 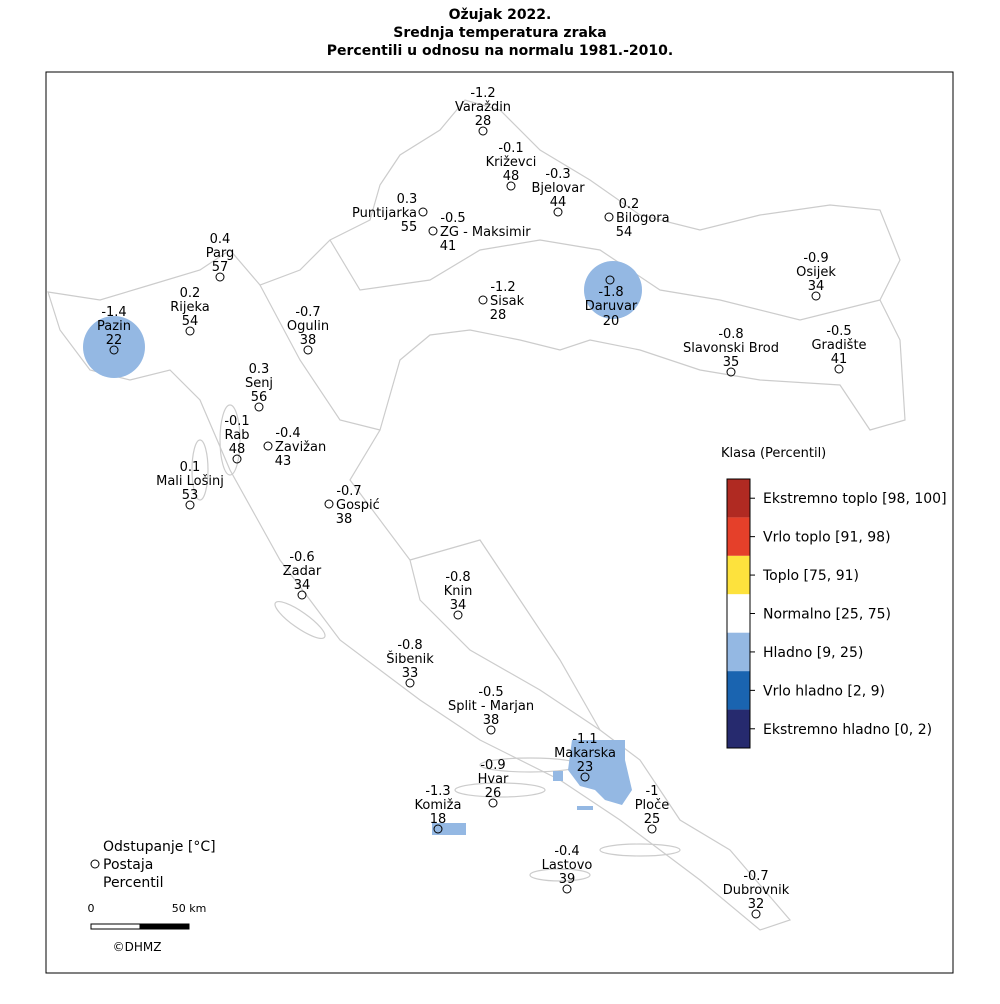 What do you see at coordinates (827, 538) in the screenshot?
I see `legend-label: Vrlo toplo [91, 98)` at bounding box center [827, 538].